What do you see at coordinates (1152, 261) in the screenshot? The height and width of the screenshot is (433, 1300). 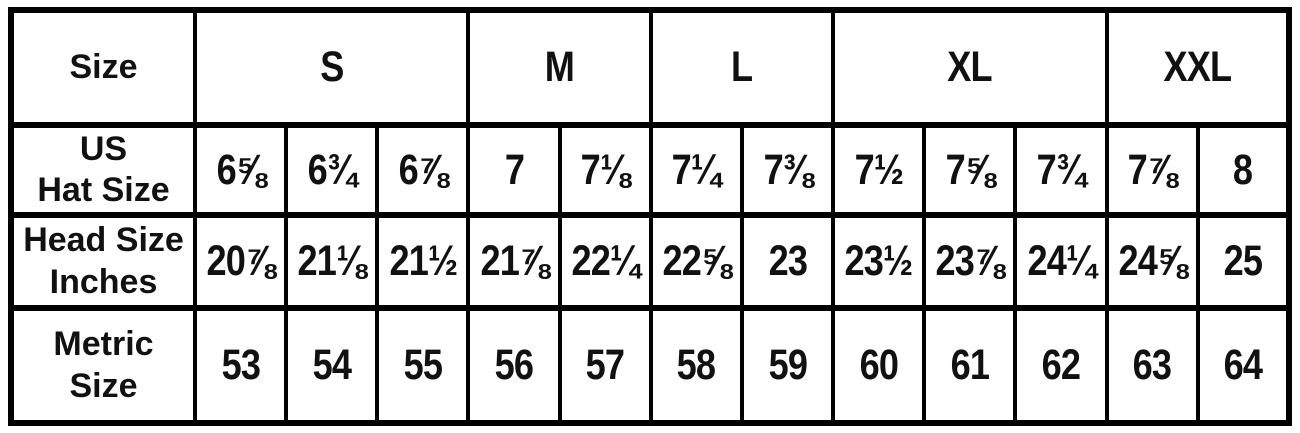 I see `head-size-cell: 24⅝` at bounding box center [1152, 261].